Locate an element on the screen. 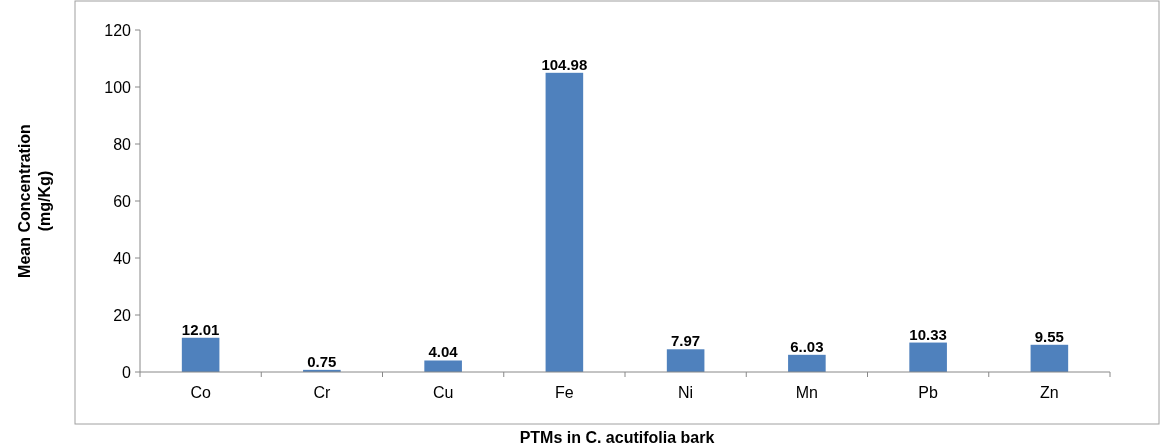  x-tick-label: Fe is located at coordinates (564, 392).